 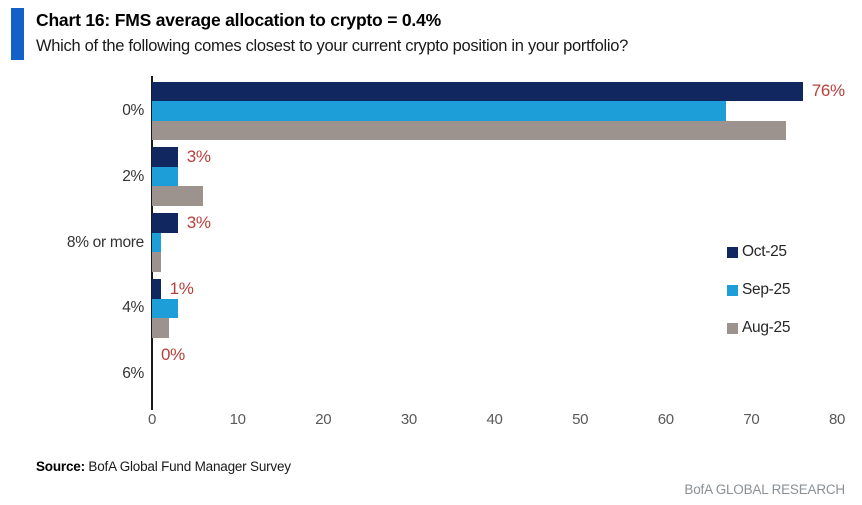 What do you see at coordinates (187, 466) in the screenshot?
I see `source-text: BofA Global Fund Manager Survey` at bounding box center [187, 466].